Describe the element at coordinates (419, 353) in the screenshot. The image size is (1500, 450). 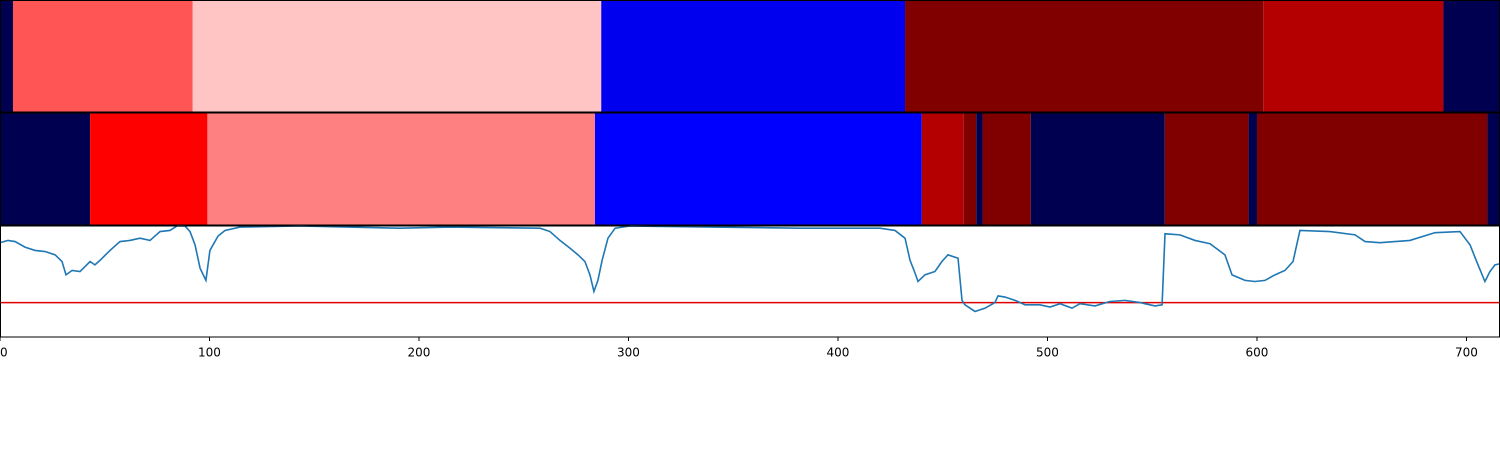
I see `x-tick-label: 200` at that location.